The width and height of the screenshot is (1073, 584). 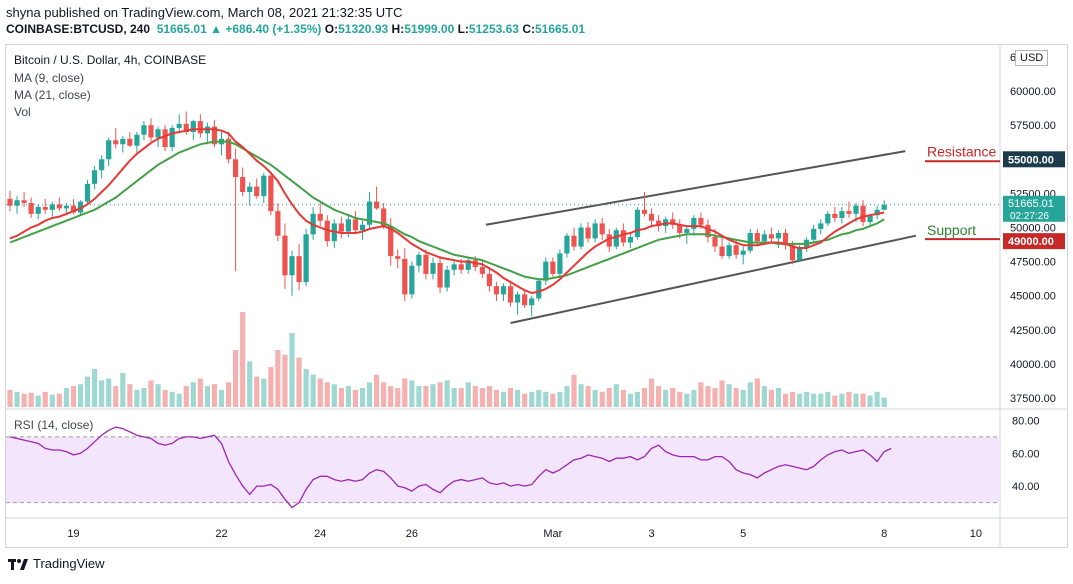 I want to click on close-label: C:, so click(x=528, y=29).